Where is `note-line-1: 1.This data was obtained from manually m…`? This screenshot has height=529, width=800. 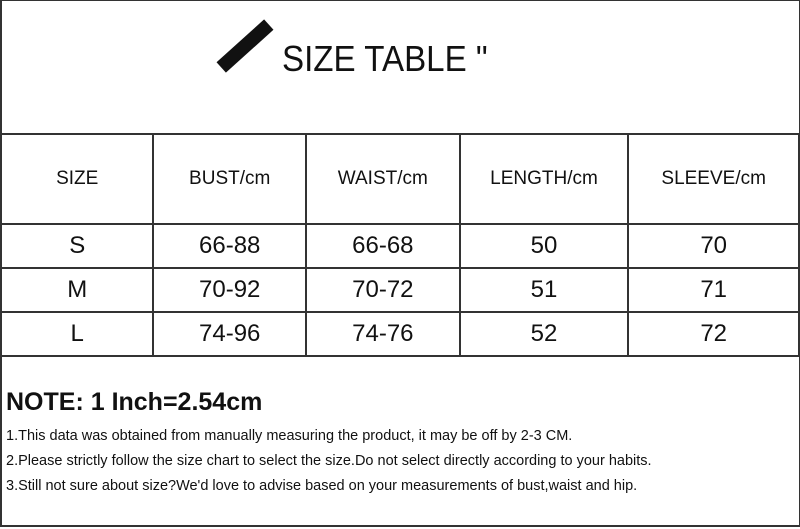
note-line-1: 1.This data was obtained from manually m… is located at coordinates (289, 436).